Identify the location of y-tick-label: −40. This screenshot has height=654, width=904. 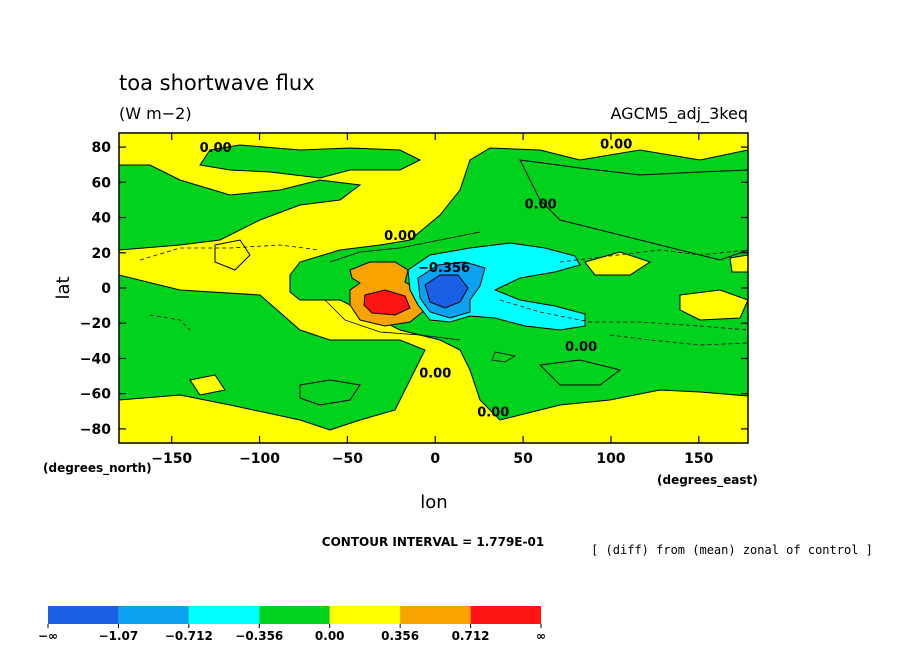
(95, 359).